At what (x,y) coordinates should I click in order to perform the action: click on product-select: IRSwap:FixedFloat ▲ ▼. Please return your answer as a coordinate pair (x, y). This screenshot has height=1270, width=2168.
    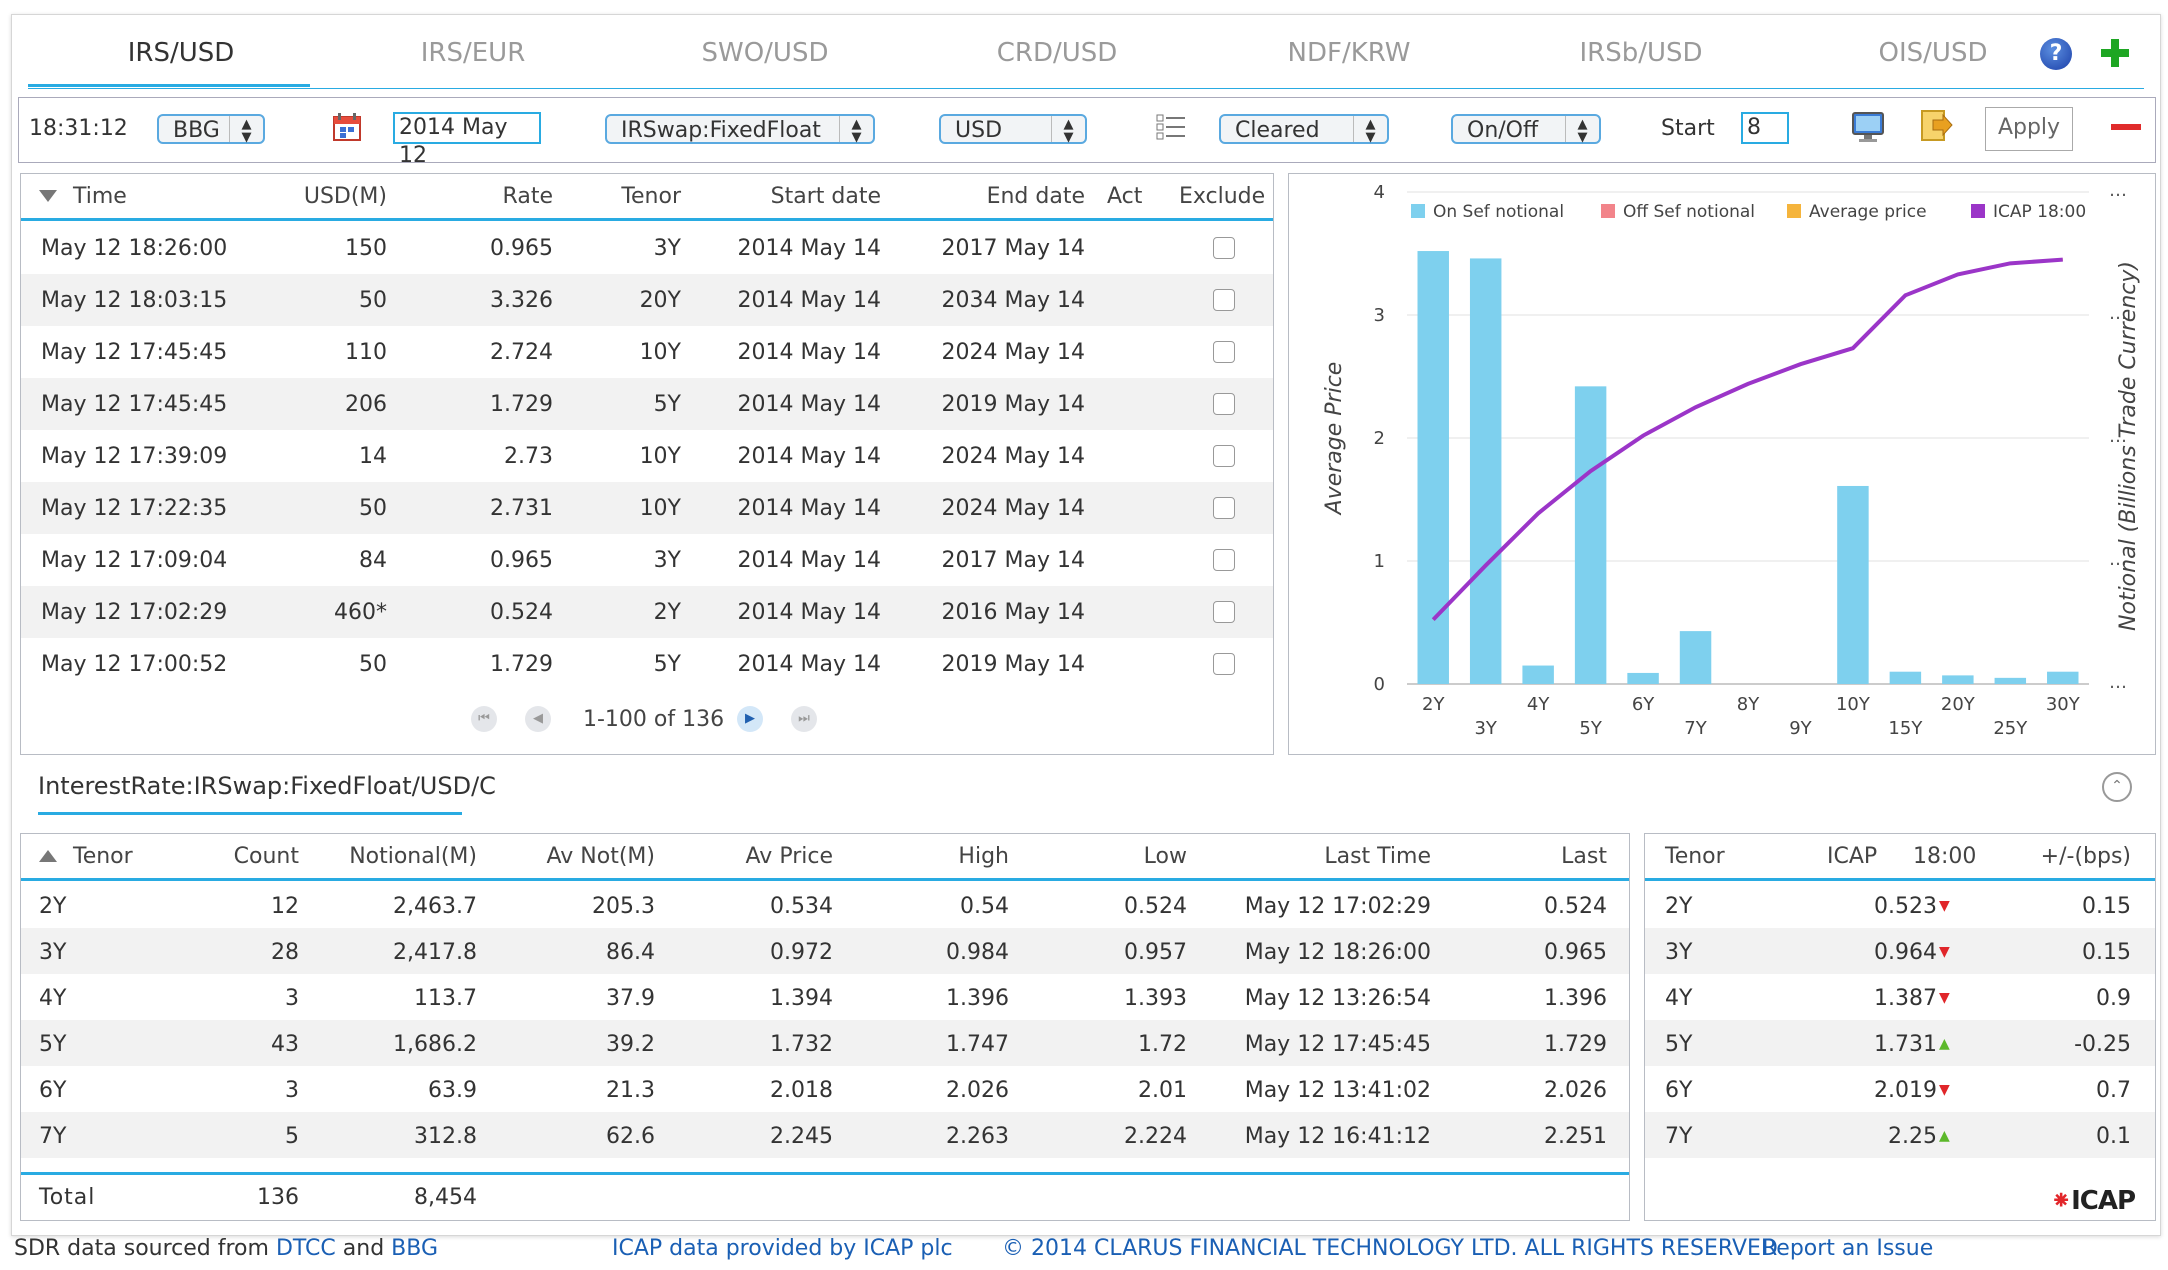
    Looking at the image, I should click on (740, 129).